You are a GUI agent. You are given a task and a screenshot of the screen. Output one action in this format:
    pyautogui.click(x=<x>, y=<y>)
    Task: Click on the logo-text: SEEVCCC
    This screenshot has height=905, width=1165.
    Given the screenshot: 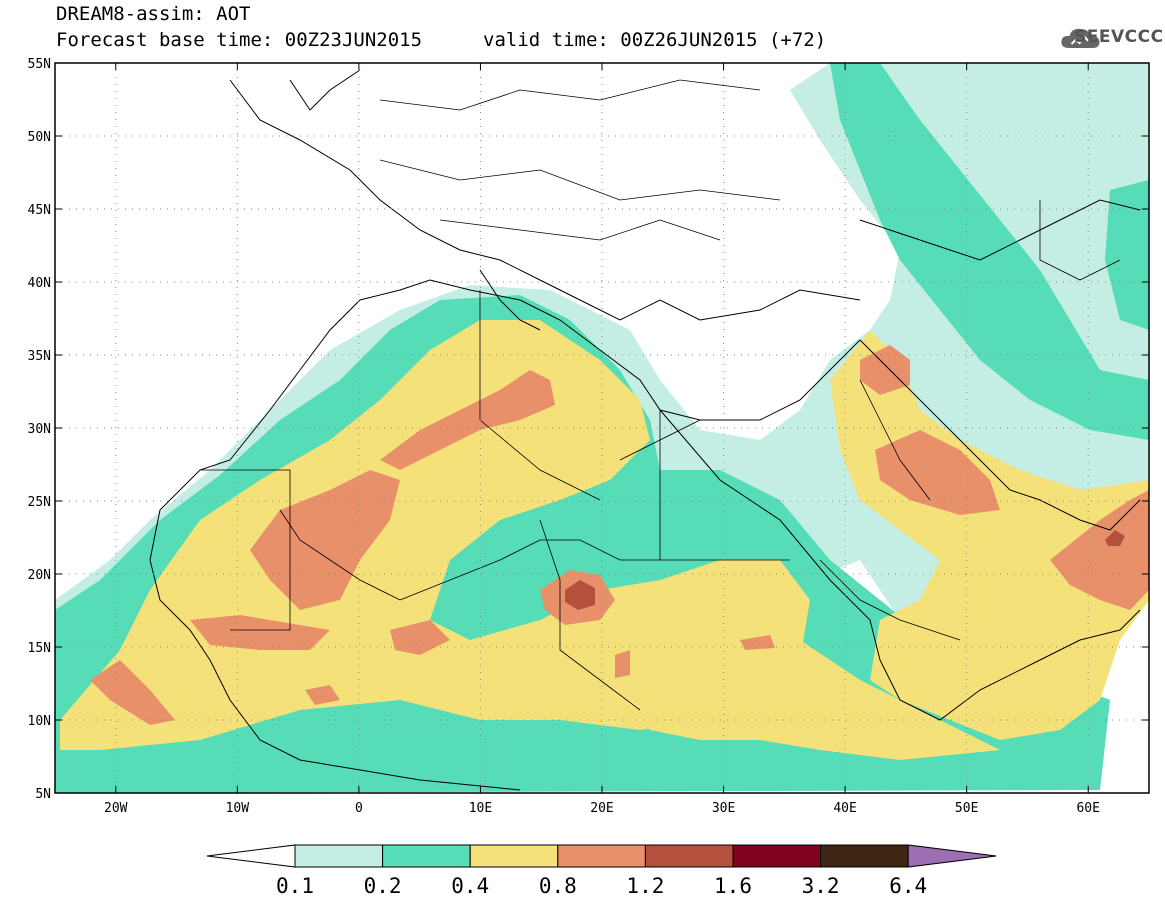 What is the action you would take?
    pyautogui.click(x=1119, y=37)
    